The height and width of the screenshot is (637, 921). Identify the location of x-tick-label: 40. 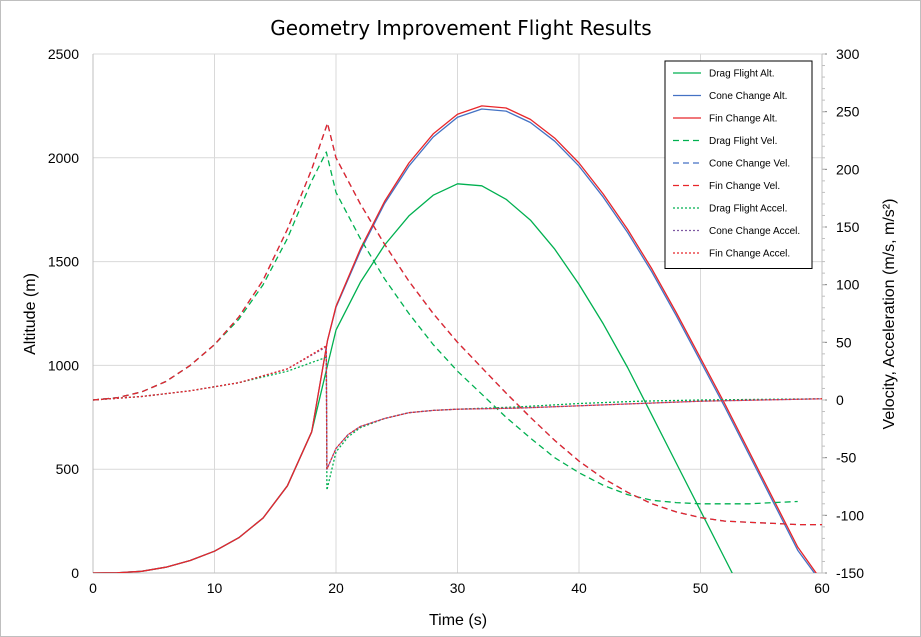
(579, 588).